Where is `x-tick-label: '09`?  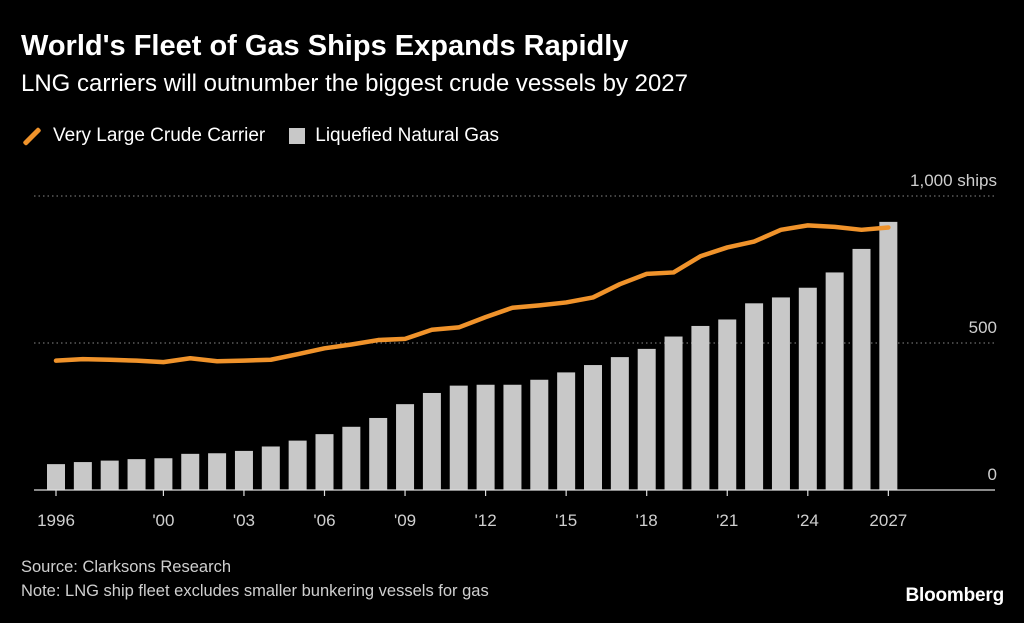
x-tick-label: '09 is located at coordinates (405, 520).